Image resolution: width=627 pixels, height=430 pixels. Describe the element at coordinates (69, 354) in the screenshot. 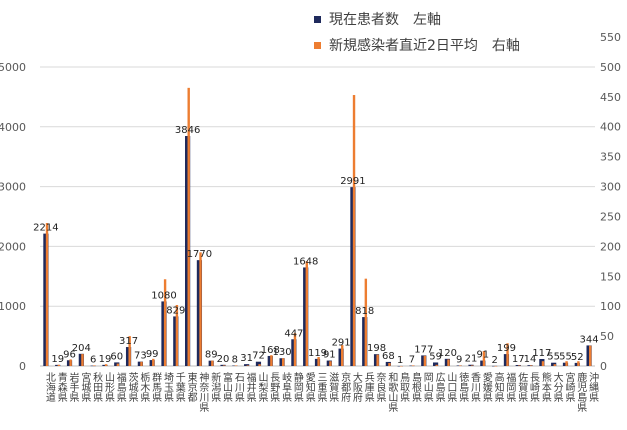

I see `data-label-current: 96` at that location.